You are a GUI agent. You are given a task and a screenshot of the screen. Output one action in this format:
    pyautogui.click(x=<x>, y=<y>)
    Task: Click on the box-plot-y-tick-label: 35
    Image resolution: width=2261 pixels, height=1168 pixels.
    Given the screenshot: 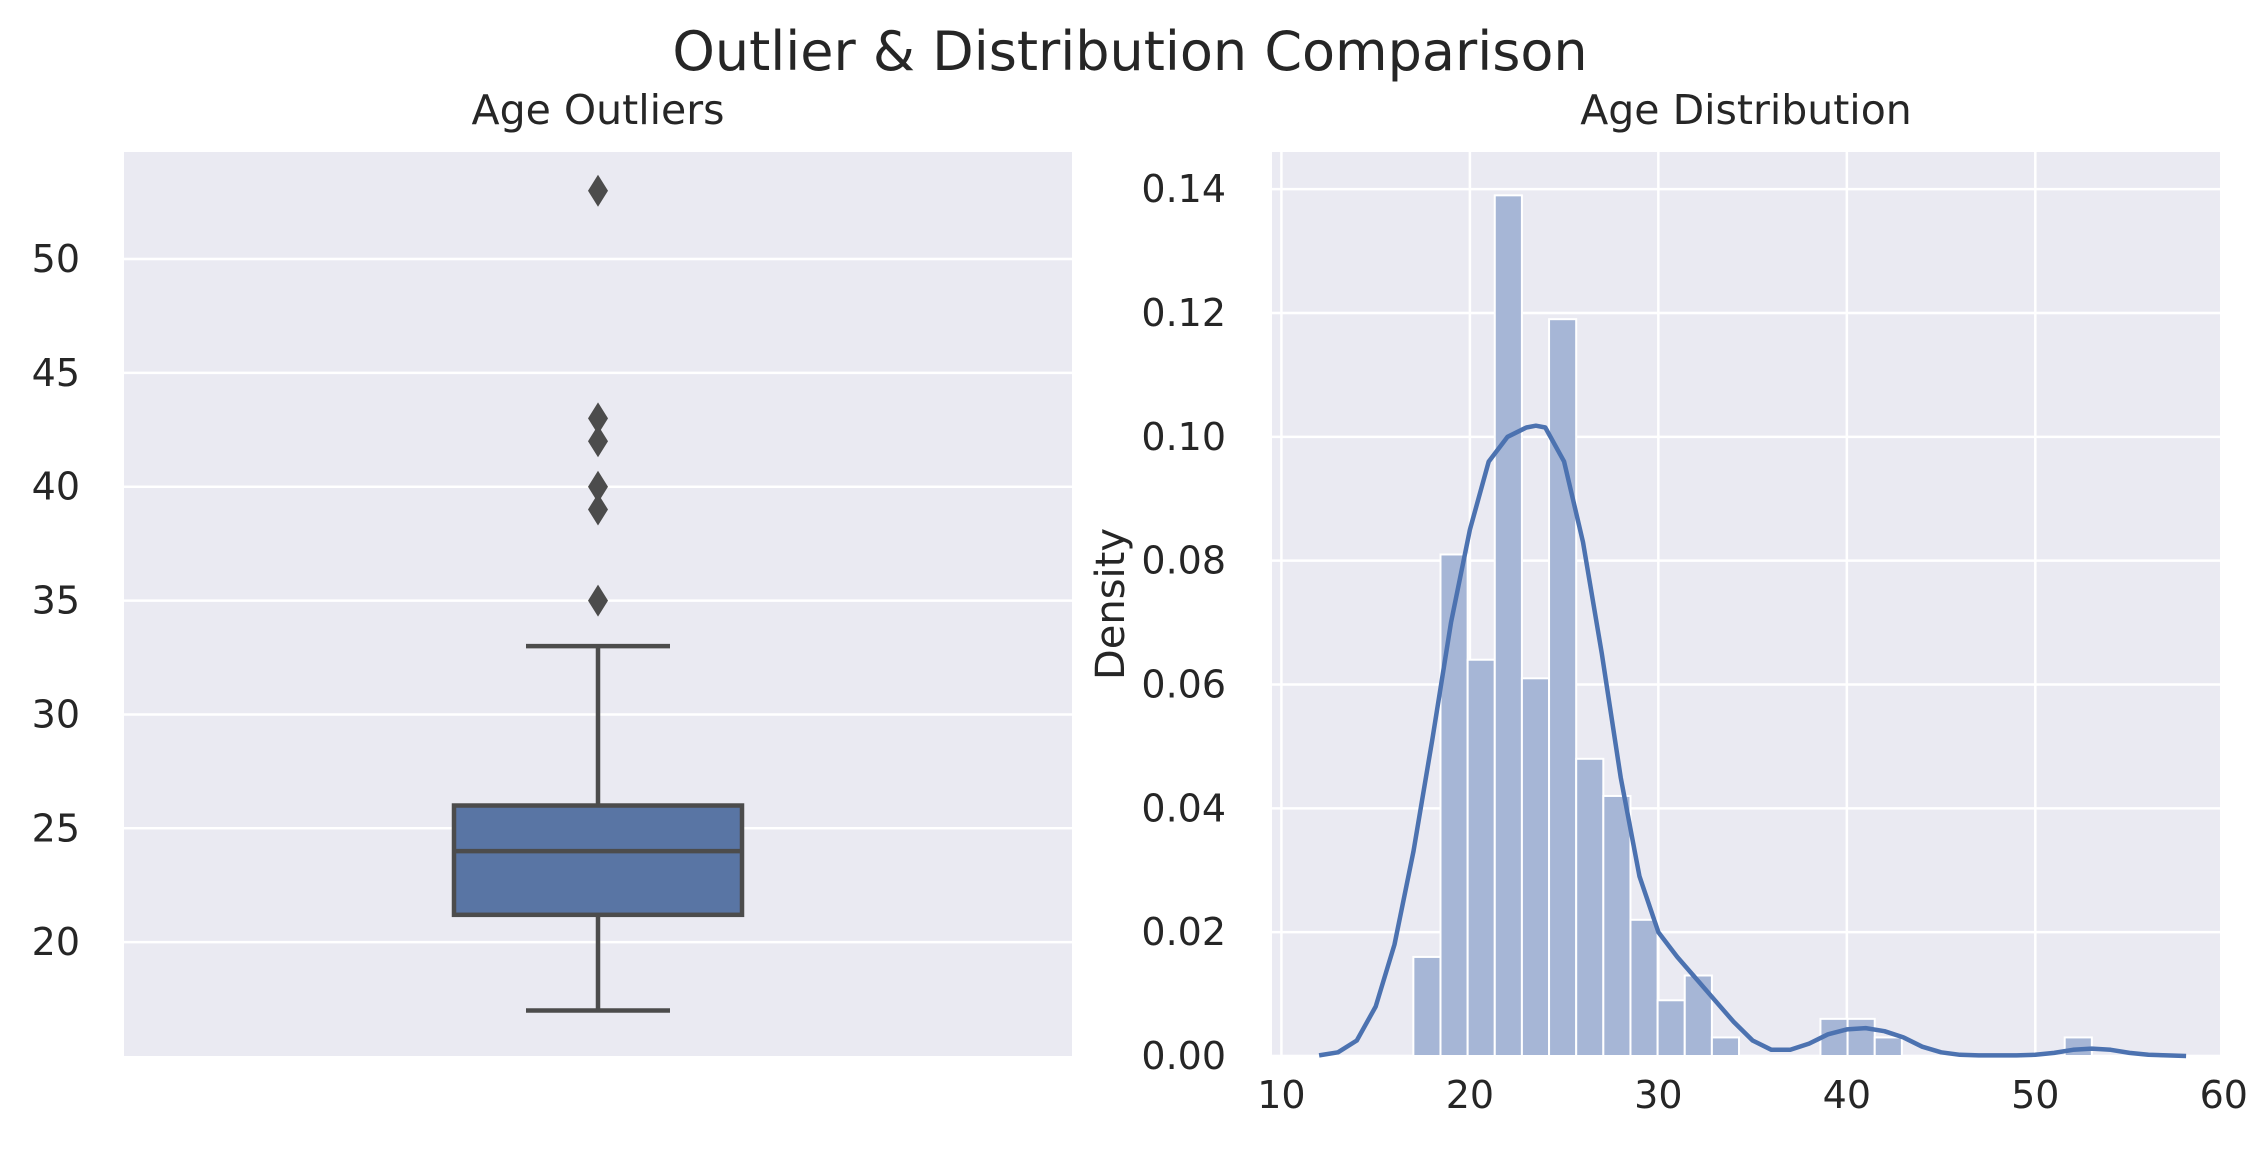 What is the action you would take?
    pyautogui.click(x=56, y=601)
    